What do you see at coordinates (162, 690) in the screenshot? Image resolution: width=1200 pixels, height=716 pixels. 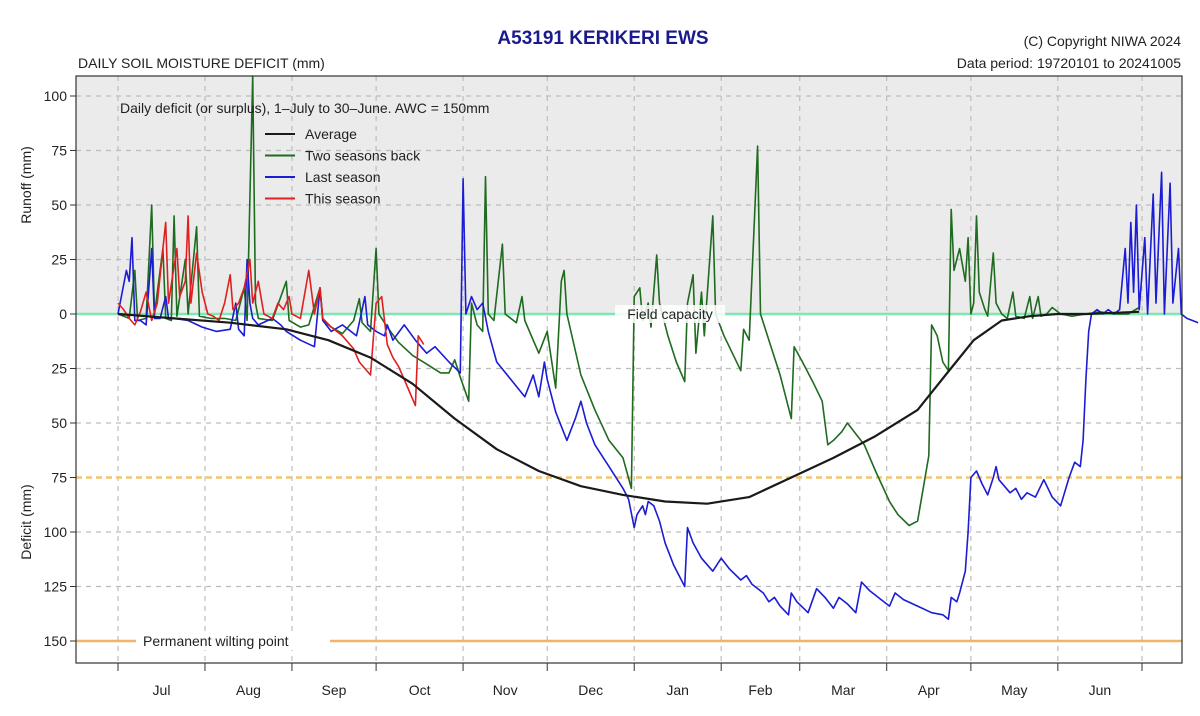 I see `x-tick-label-jul: Jul` at bounding box center [162, 690].